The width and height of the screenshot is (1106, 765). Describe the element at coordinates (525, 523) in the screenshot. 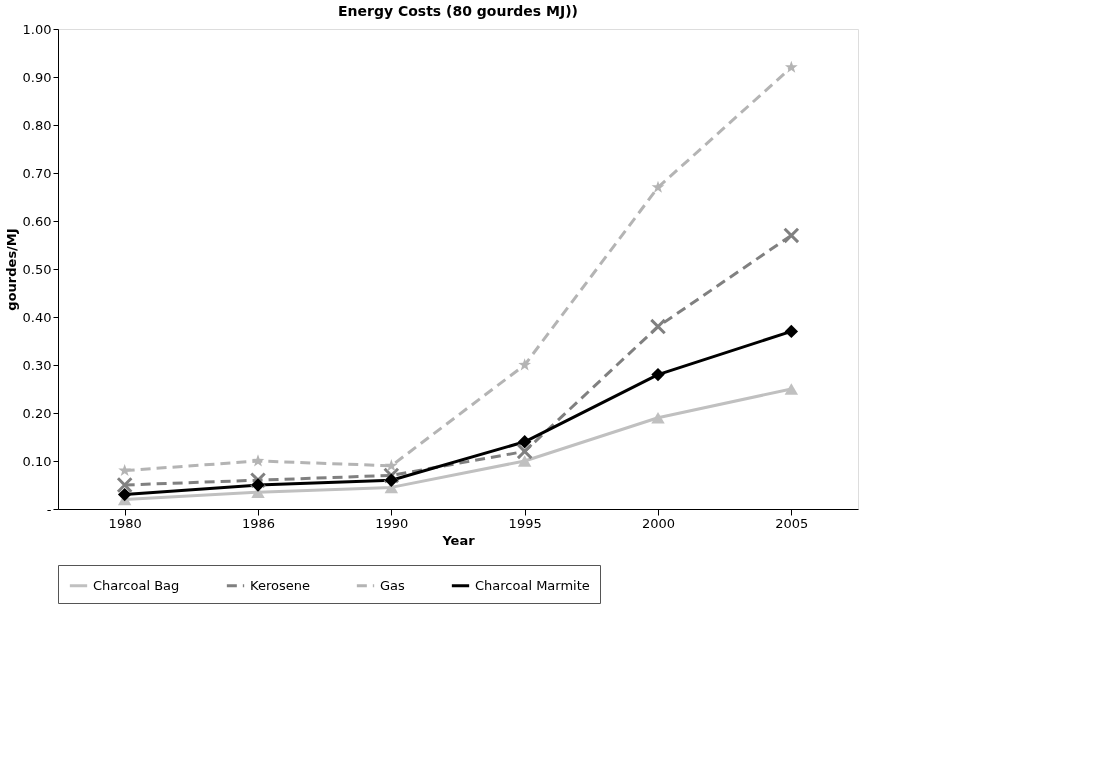

I see `x-tick-label: 1995` at that location.